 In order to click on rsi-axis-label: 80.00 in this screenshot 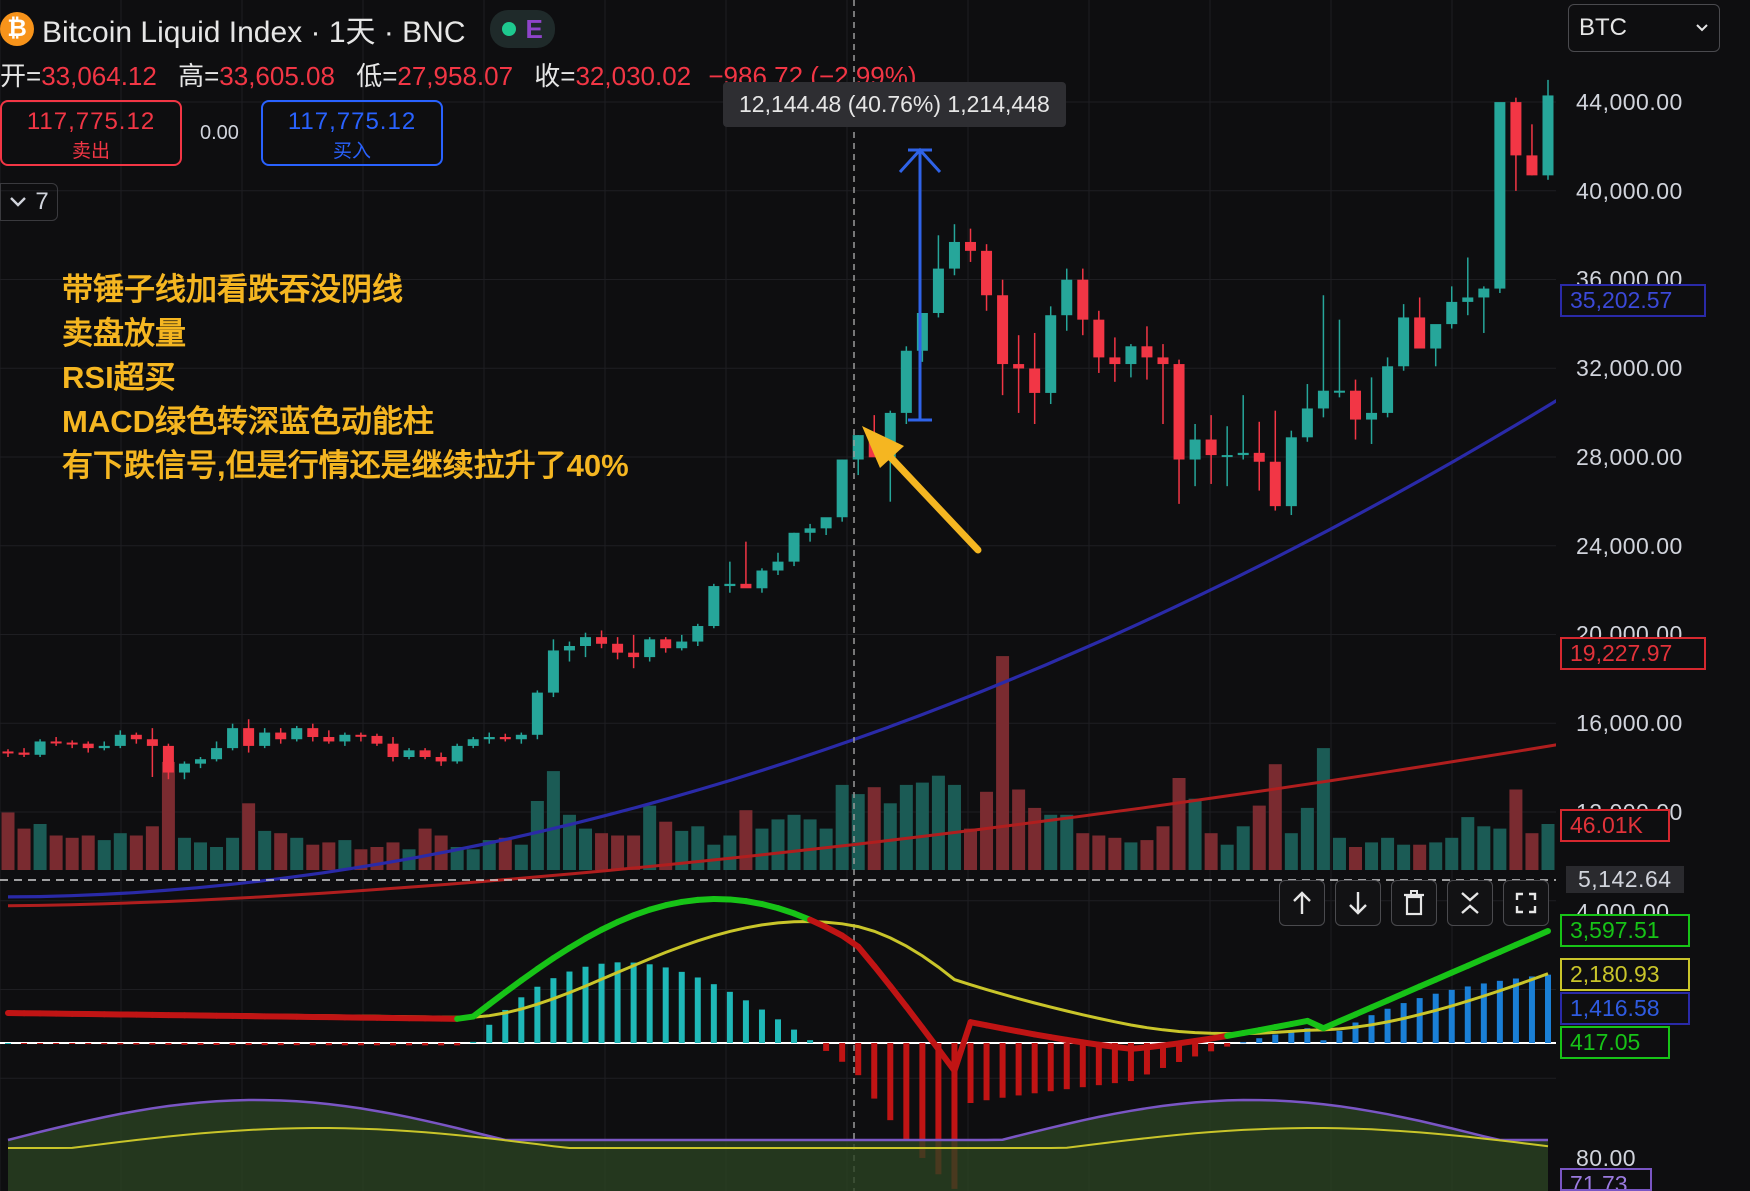, I will do `click(1606, 1158)`.